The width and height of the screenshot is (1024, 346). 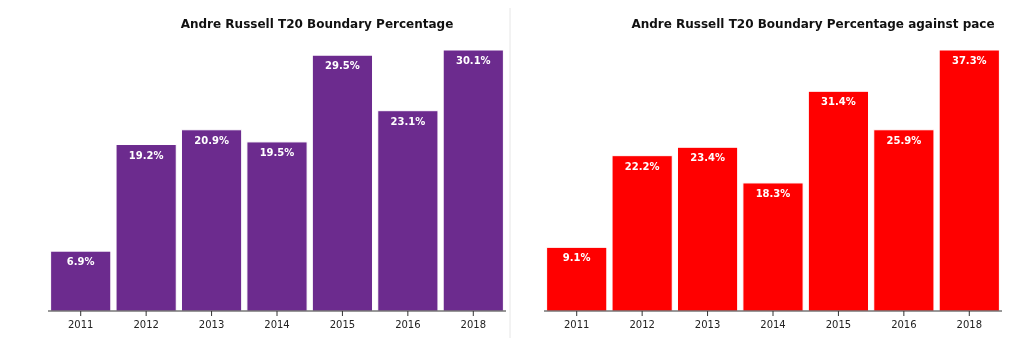 What do you see at coordinates (80, 262) in the screenshot?
I see `data-label: 6.9%` at bounding box center [80, 262].